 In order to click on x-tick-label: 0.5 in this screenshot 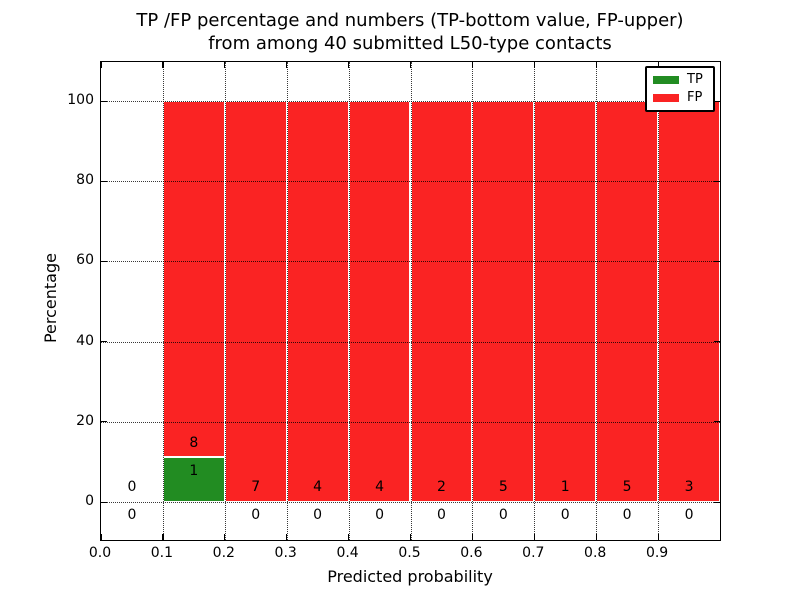, I will do `click(409, 553)`.